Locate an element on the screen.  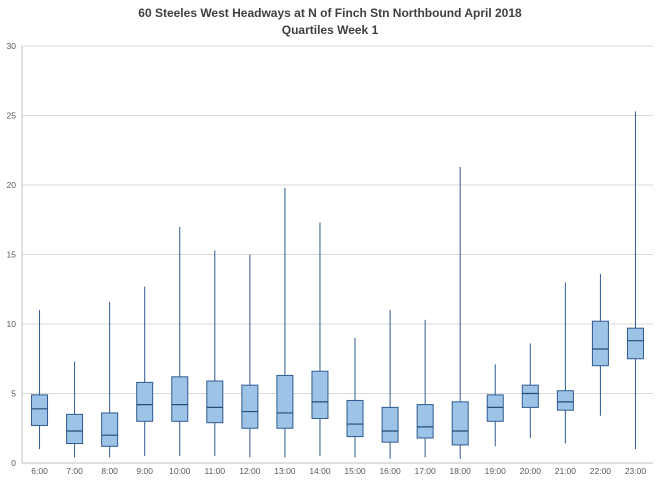
x-axis-label: 9:00 is located at coordinates (144, 471).